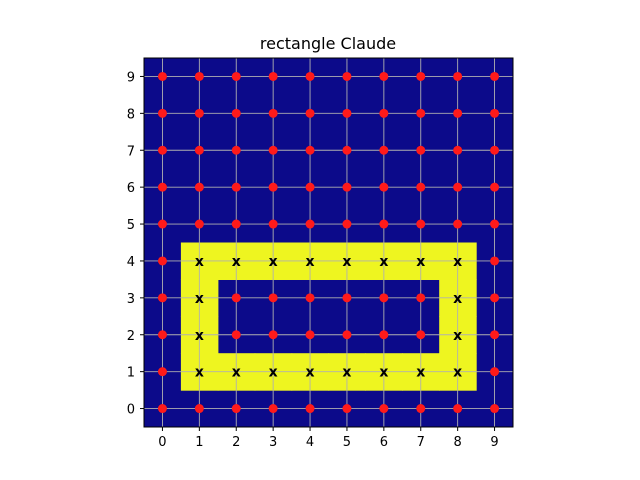 The height and width of the screenshot is (480, 640). Describe the element at coordinates (131, 336) in the screenshot. I see `y-tick-label: 2` at that location.